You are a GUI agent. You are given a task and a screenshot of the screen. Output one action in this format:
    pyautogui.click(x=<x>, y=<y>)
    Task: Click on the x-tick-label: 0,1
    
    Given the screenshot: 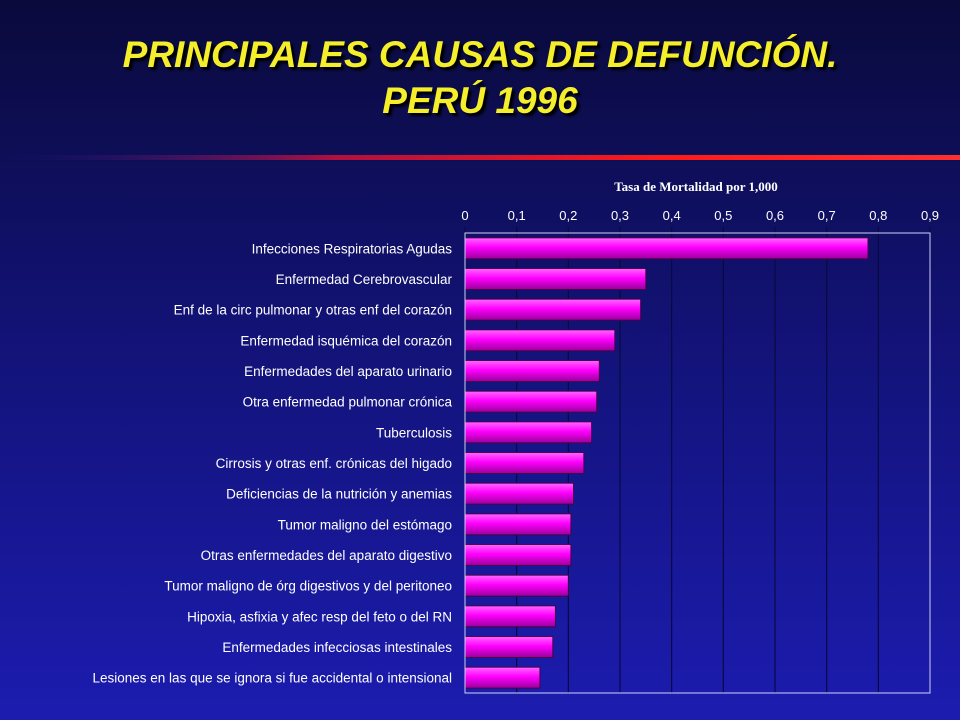 What is the action you would take?
    pyautogui.click(x=517, y=215)
    